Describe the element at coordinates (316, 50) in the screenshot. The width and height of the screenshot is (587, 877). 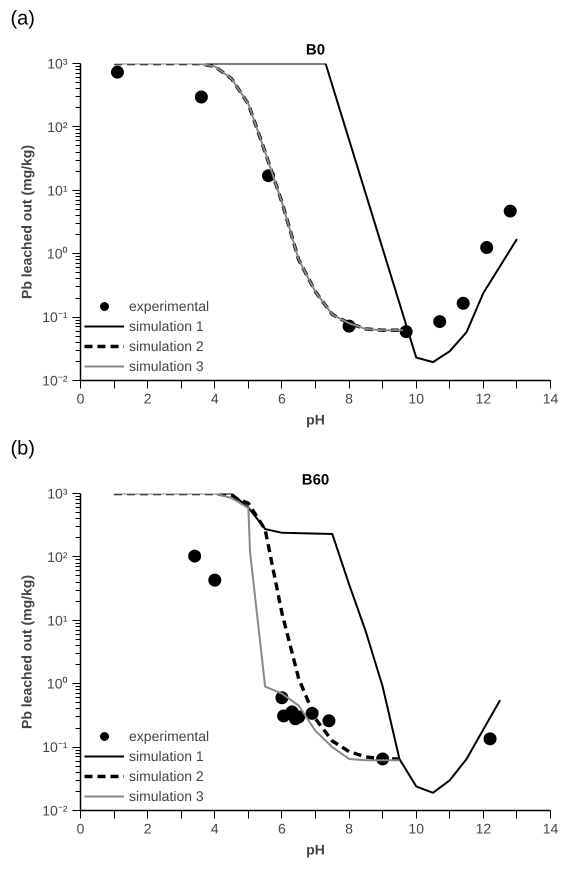
I see `chart-title: B0` at that location.